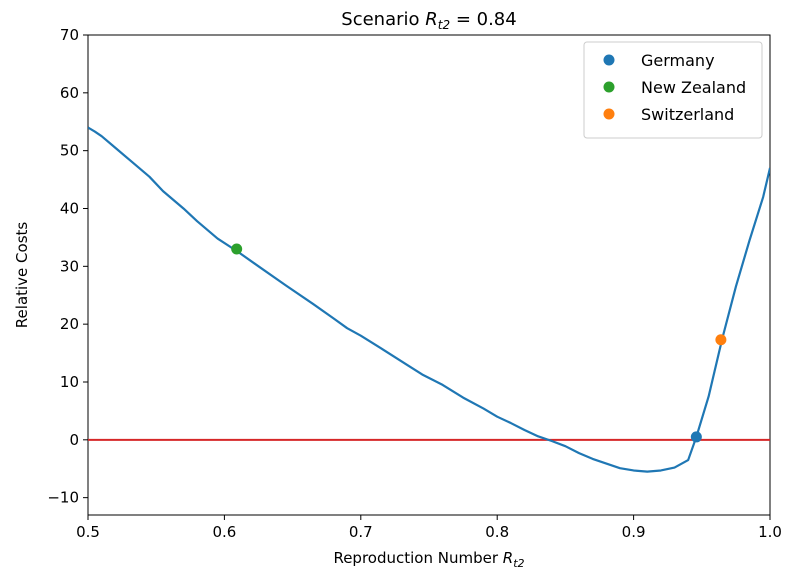 The width and height of the screenshot is (788, 571). I want to click on y-tick-label: 40, so click(69, 208).